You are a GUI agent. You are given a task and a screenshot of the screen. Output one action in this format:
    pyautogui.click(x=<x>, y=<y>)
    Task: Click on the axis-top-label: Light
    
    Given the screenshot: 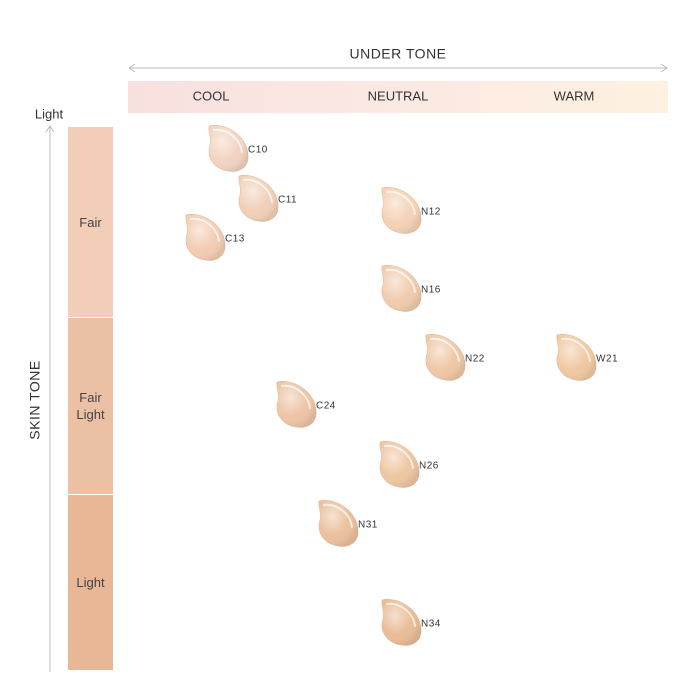 What is the action you would take?
    pyautogui.click(x=49, y=113)
    